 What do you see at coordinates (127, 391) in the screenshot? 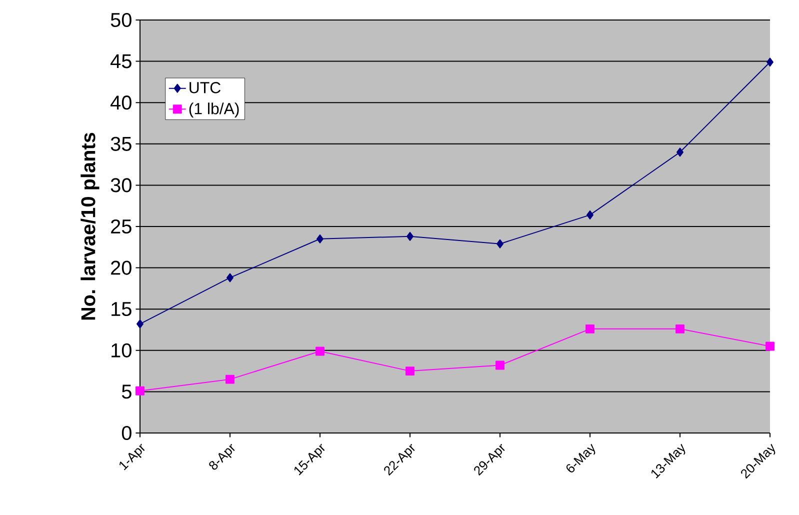
I see `y-tick-label: 5` at bounding box center [127, 391].